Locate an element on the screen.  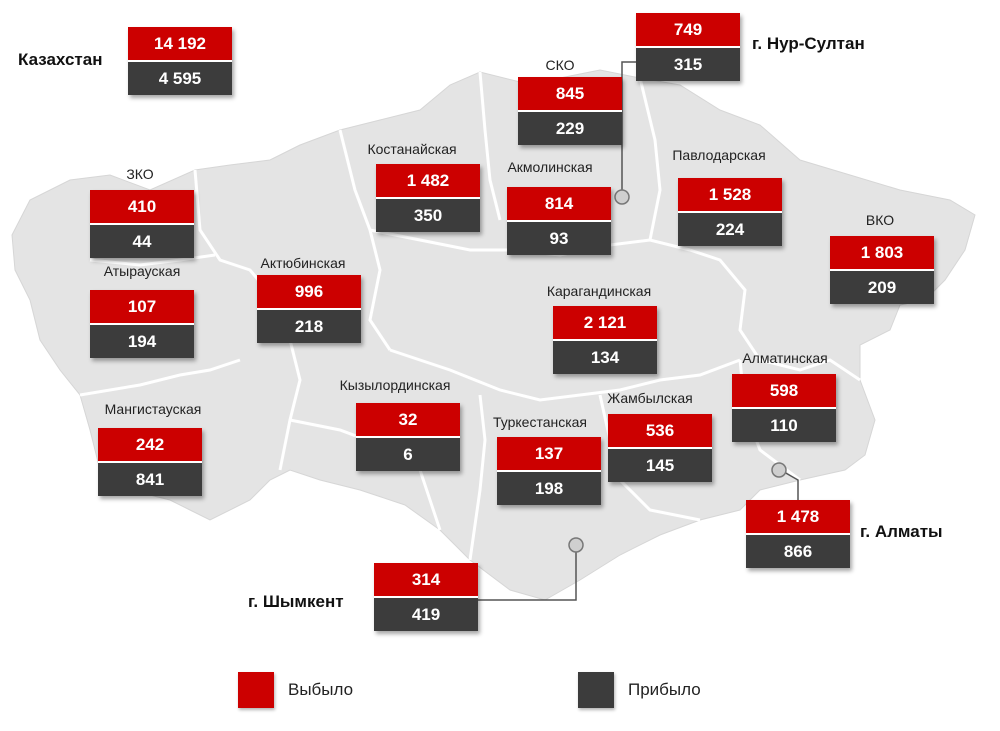
nur-sultan-label: г. Нур-Султан is located at coordinates (808, 43).